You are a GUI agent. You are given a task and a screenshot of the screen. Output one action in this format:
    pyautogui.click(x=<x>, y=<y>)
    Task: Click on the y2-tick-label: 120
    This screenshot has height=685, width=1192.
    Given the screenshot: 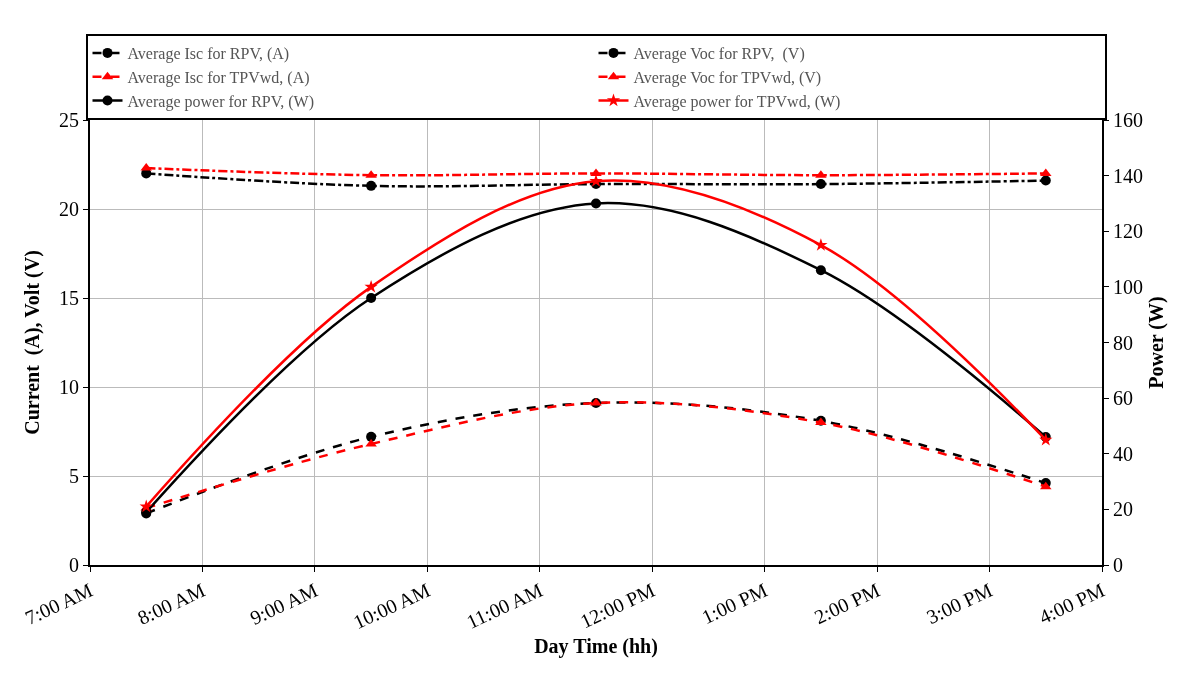 What is the action you would take?
    pyautogui.click(x=1128, y=231)
    